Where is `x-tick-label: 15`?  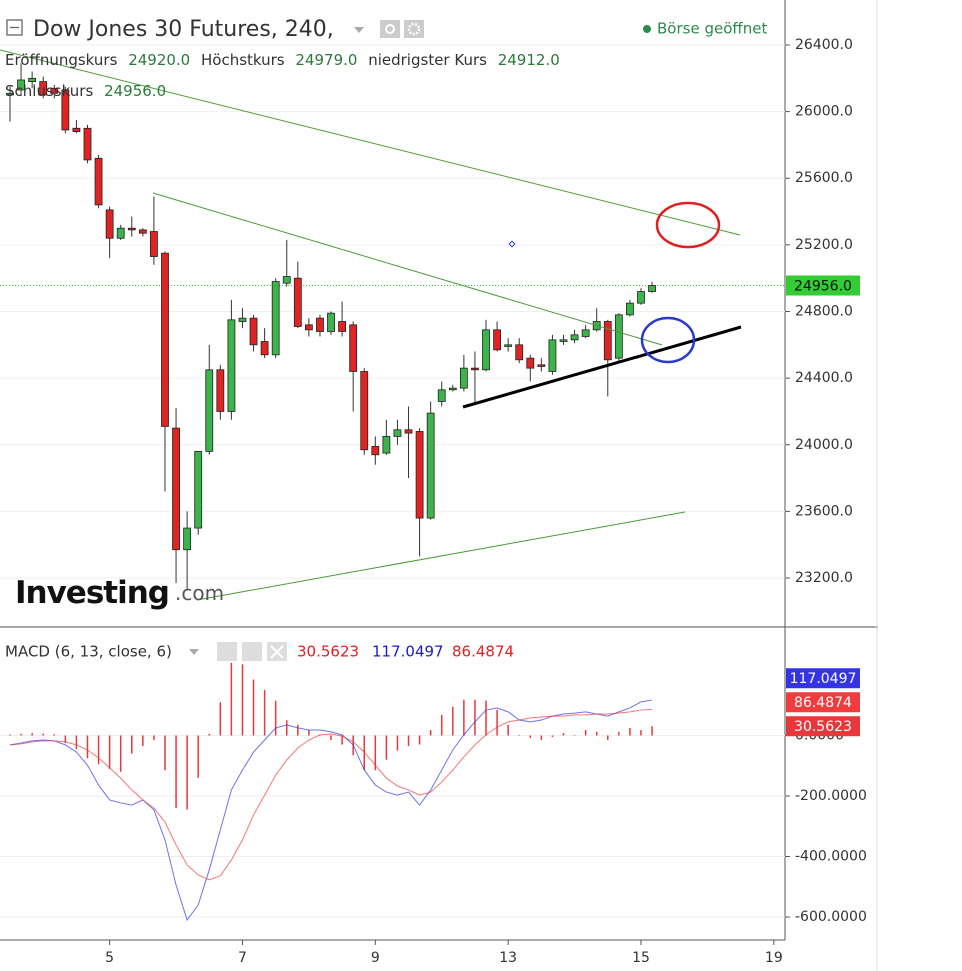
x-tick-label: 15 is located at coordinates (641, 958).